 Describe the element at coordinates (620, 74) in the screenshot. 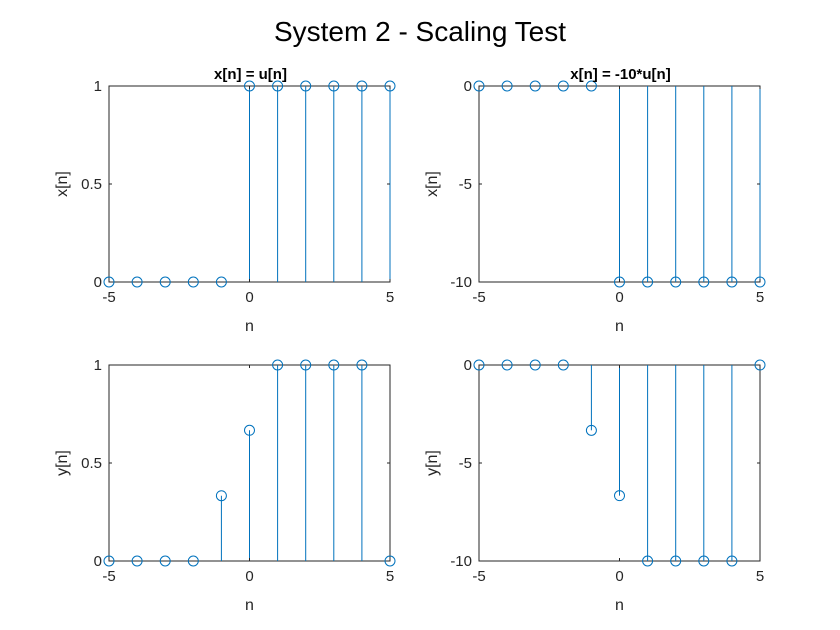

I see `subplot-title: x[n] = -10*u[n]` at that location.